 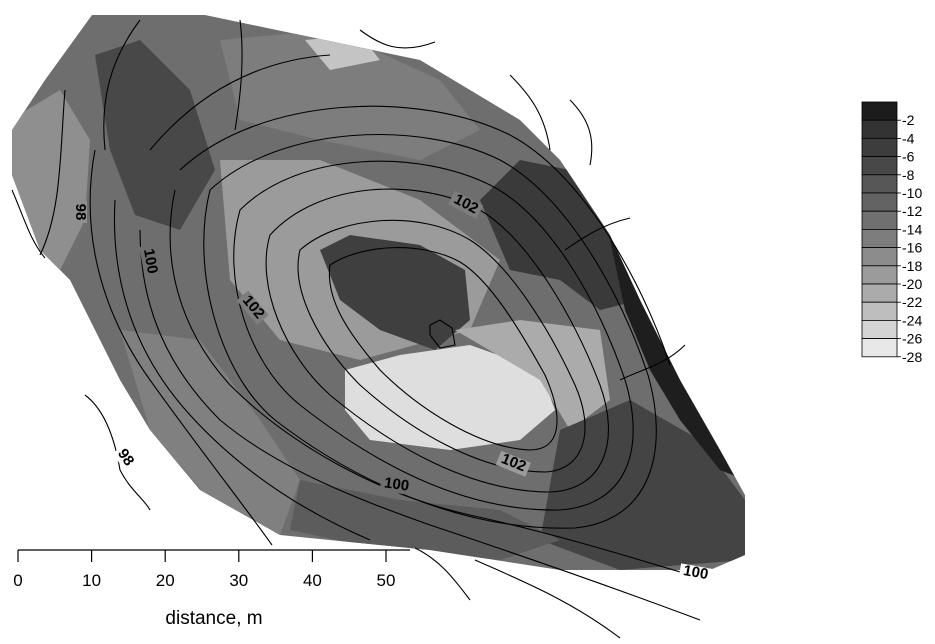 I want to click on scale-bar: 0 10 20 30 40 50 distance, m, so click(x=211, y=589).